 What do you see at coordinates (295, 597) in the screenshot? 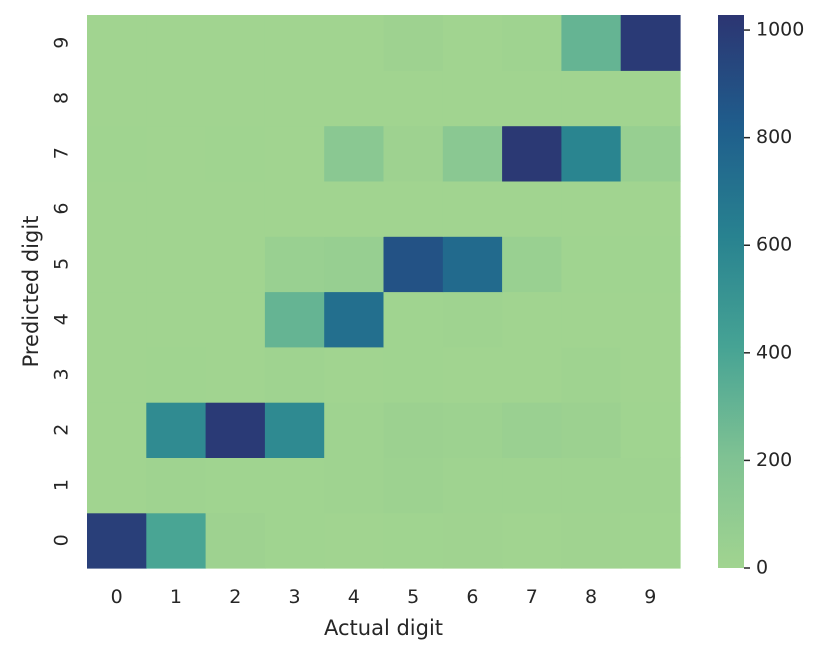
I see `x-tick-label: 3` at bounding box center [295, 597].